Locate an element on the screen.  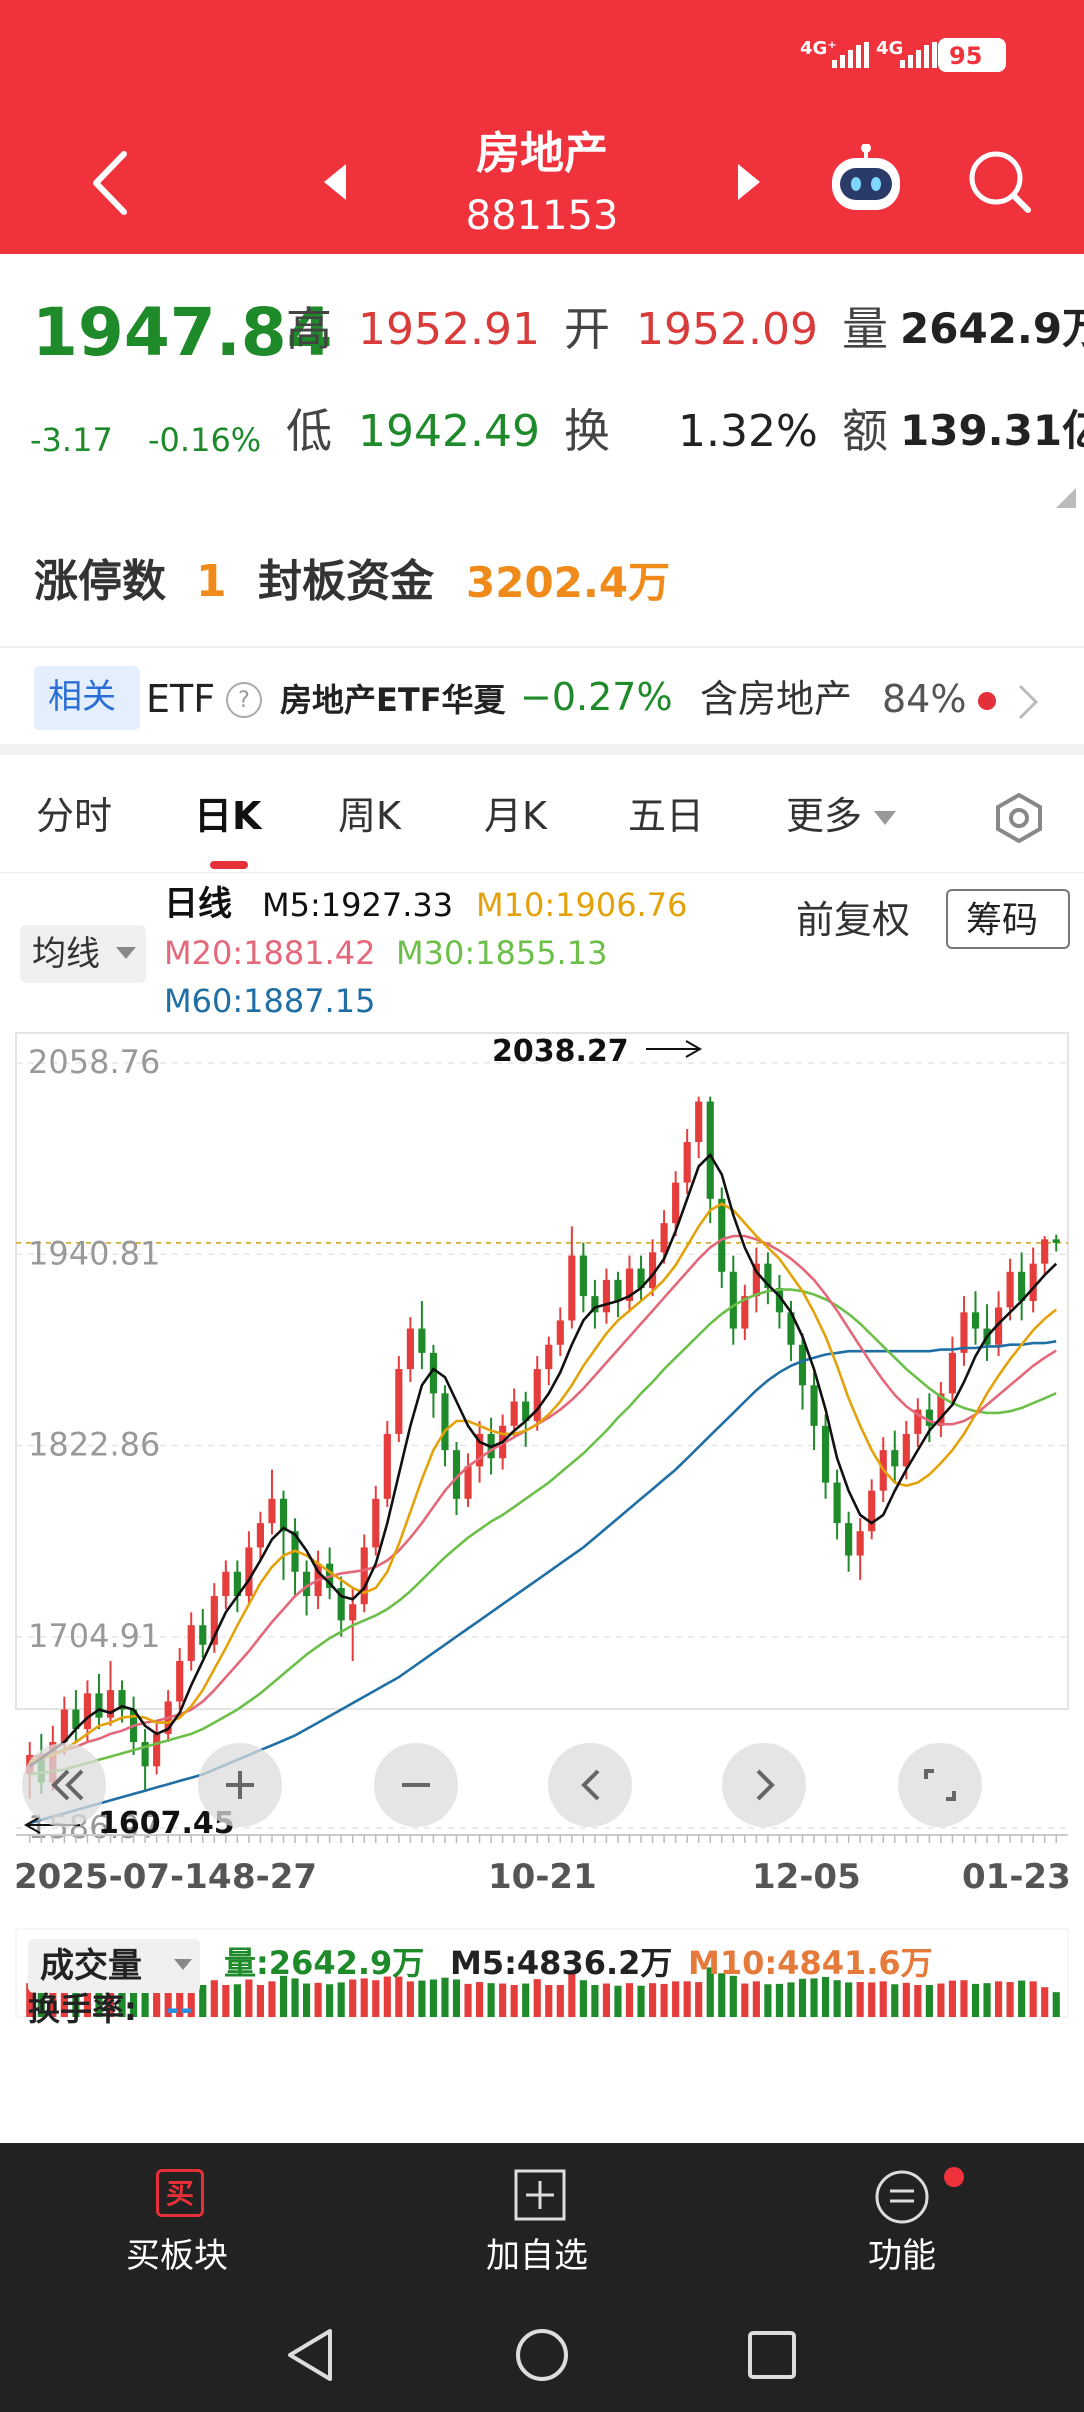
nav-recents-icon is located at coordinates (772, 2355).